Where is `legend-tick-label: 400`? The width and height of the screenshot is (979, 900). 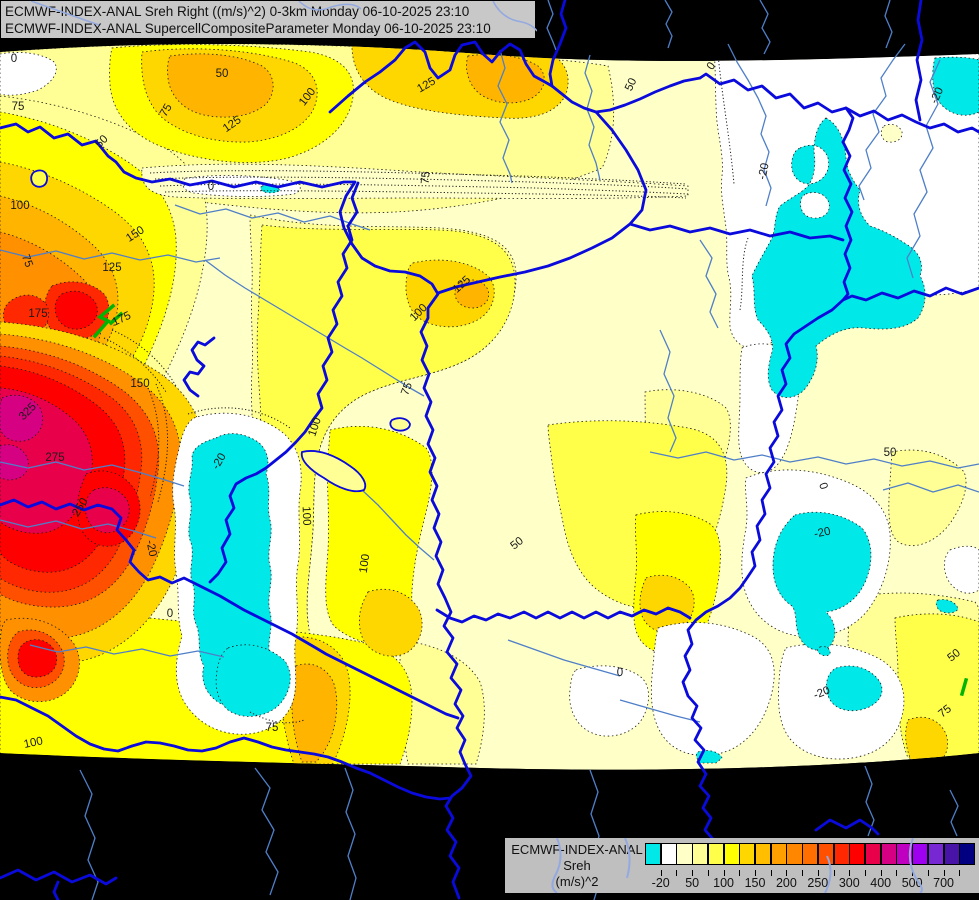
legend-tick-label: 400 is located at coordinates (881, 883).